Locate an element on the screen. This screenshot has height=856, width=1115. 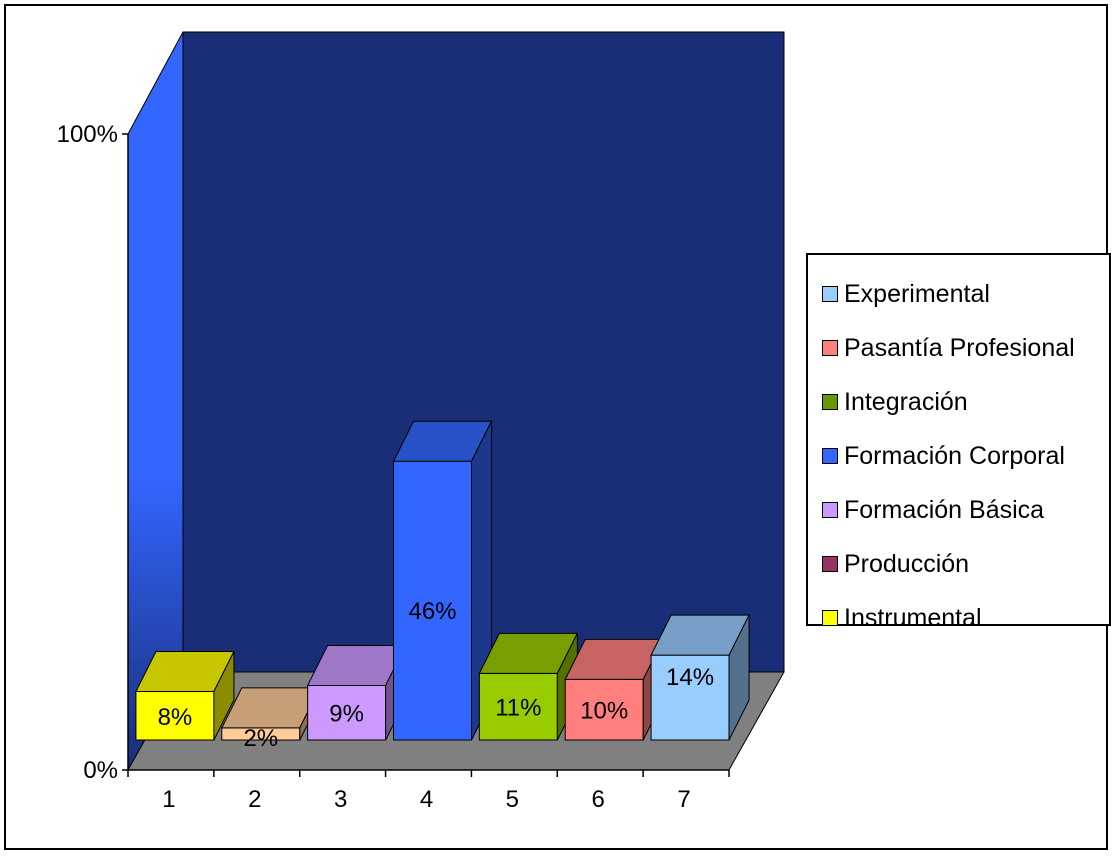
legend-label: Integración is located at coordinates (906, 401).